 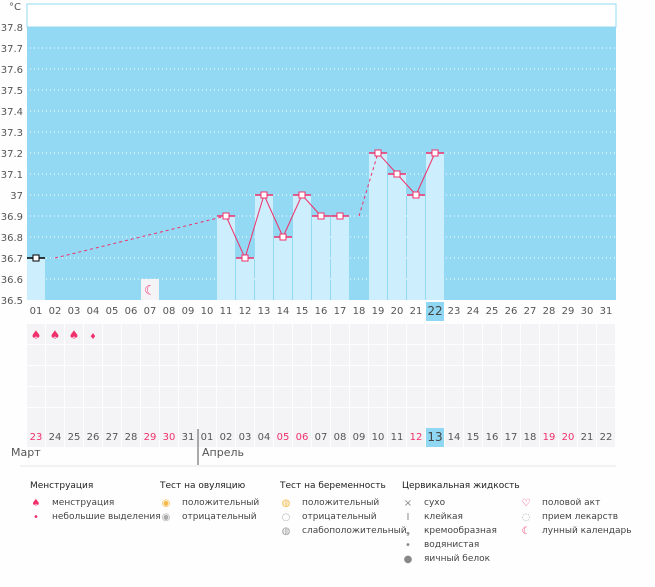 What do you see at coordinates (210, 503) in the screenshot?
I see `legend-item: ◉ положительный` at bounding box center [210, 503].